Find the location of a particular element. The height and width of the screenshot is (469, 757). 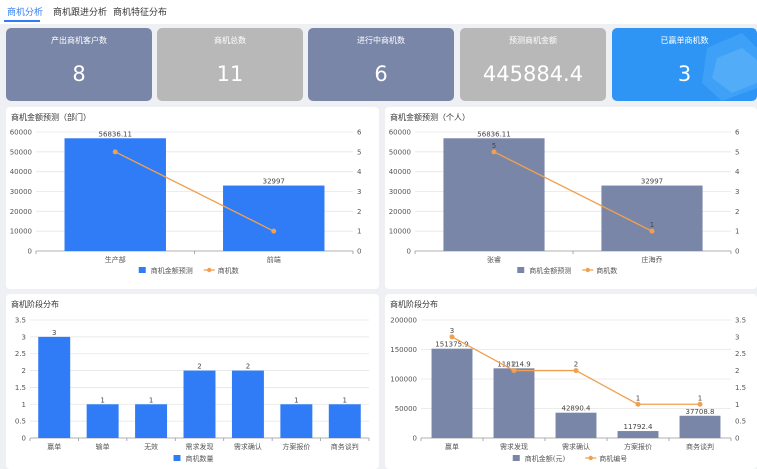

legend-label: 商机数 is located at coordinates (606, 270).